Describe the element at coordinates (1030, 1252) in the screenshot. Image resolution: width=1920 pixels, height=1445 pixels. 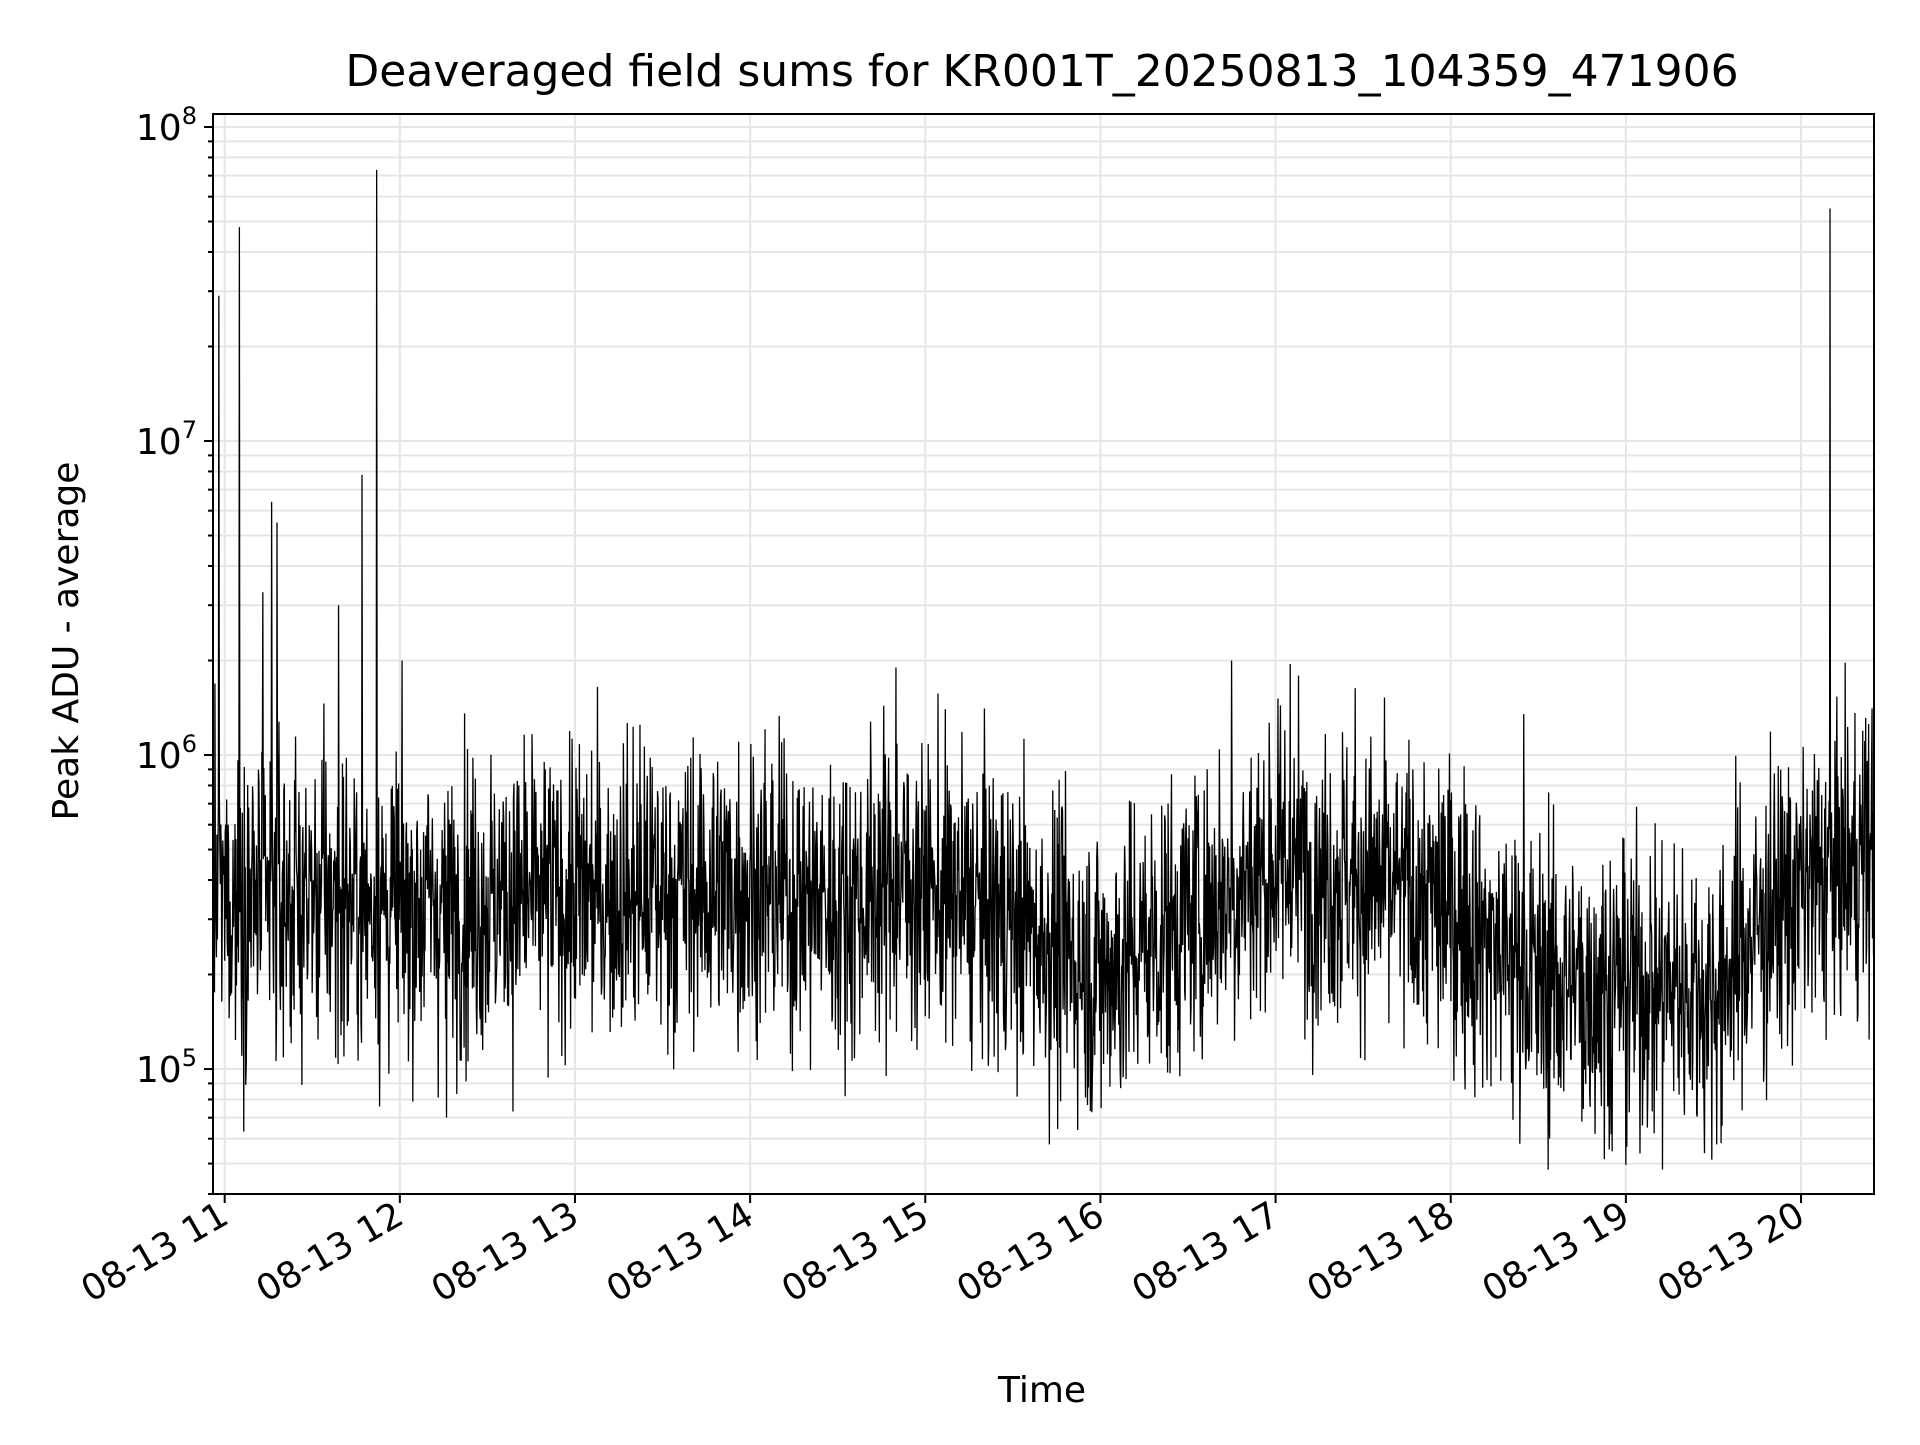
I see `x-tick-label: 08-13 16` at that location.